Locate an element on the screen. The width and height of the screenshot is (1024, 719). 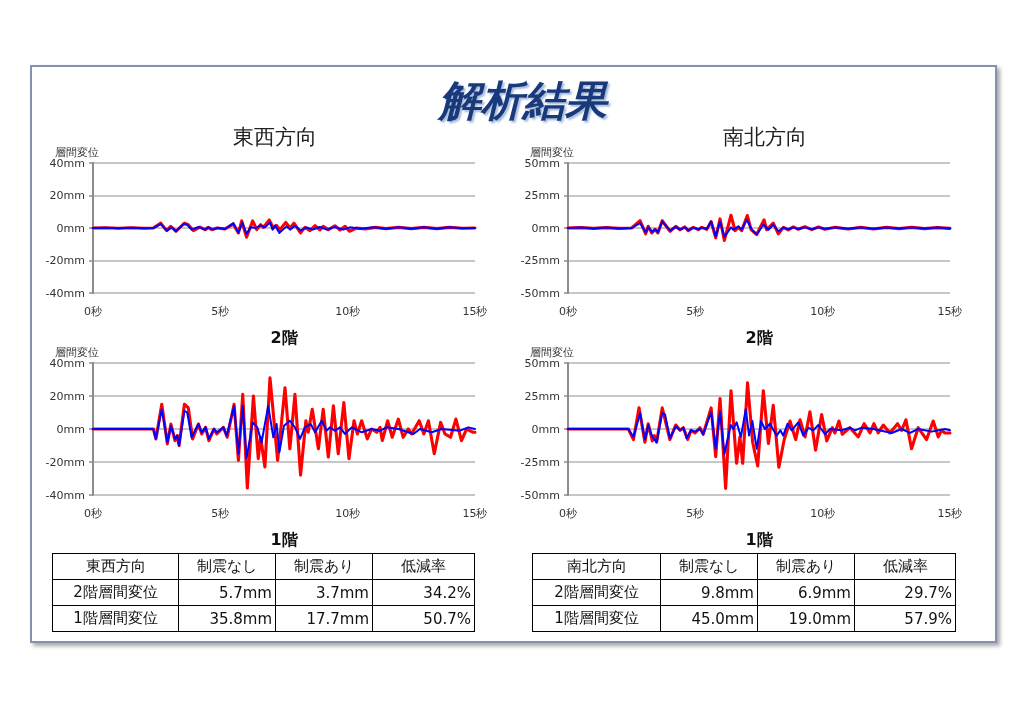
data-label: 50.7% is located at coordinates (423, 618).